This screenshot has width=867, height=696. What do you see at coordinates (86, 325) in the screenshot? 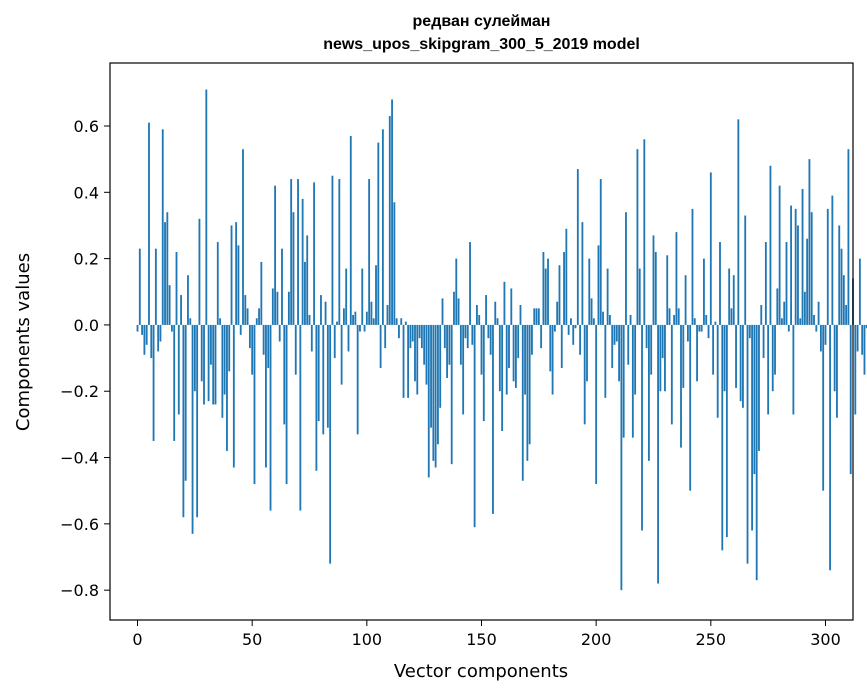
I see `y-tick-label: 0.0` at bounding box center [86, 325].